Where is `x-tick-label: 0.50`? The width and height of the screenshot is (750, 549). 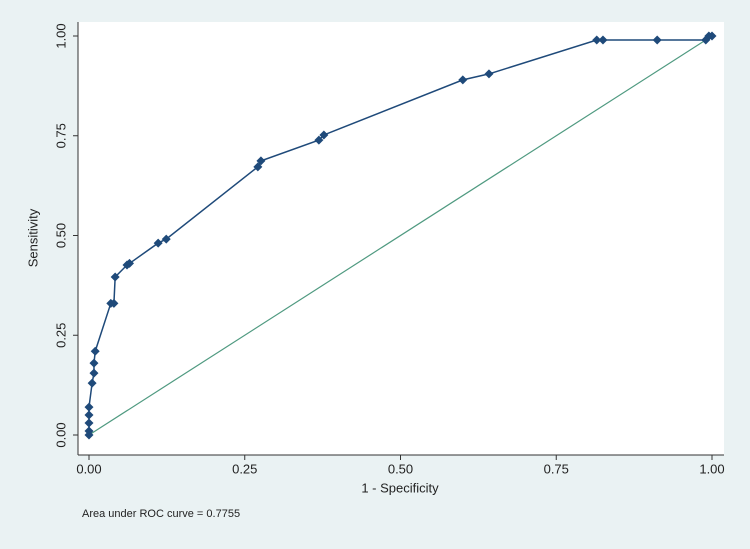 x-tick-label: 0.50 is located at coordinates (400, 468).